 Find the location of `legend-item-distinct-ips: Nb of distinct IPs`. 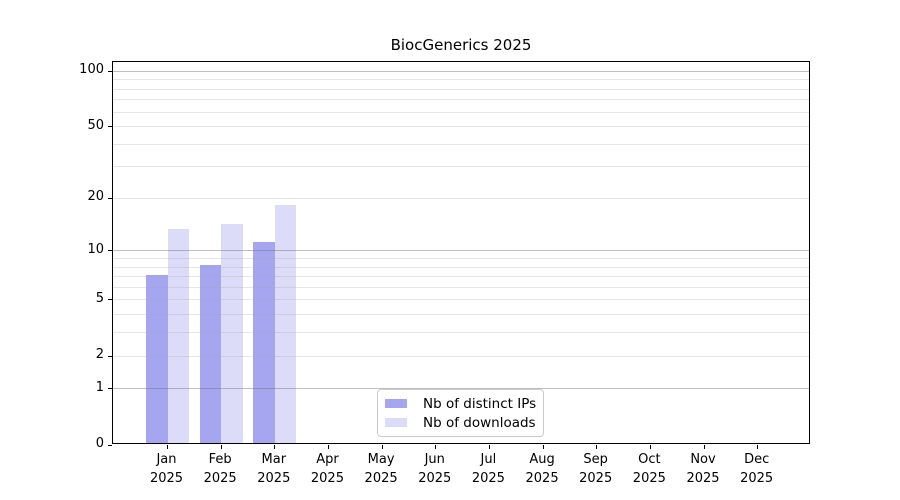

legend-item-distinct-ips: Nb of distinct IPs is located at coordinates (464, 403).